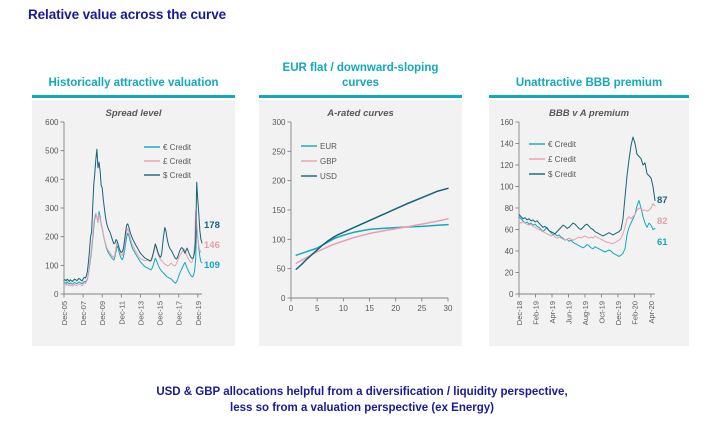  What do you see at coordinates (212, 225) in the screenshot?
I see `svg-text: 178` at bounding box center [212, 225].